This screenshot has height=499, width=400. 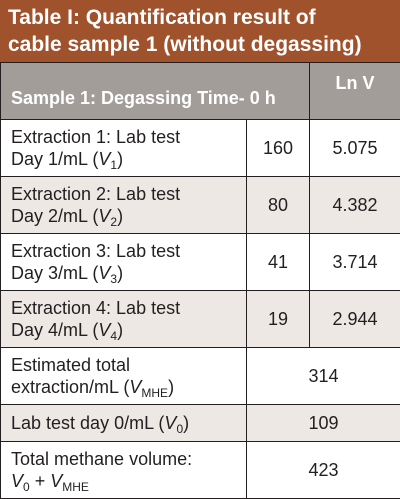 I want to click on summary-row-total-extraction: Estimated total extraction/mL (VMHE) 314, so click(x=200, y=376).